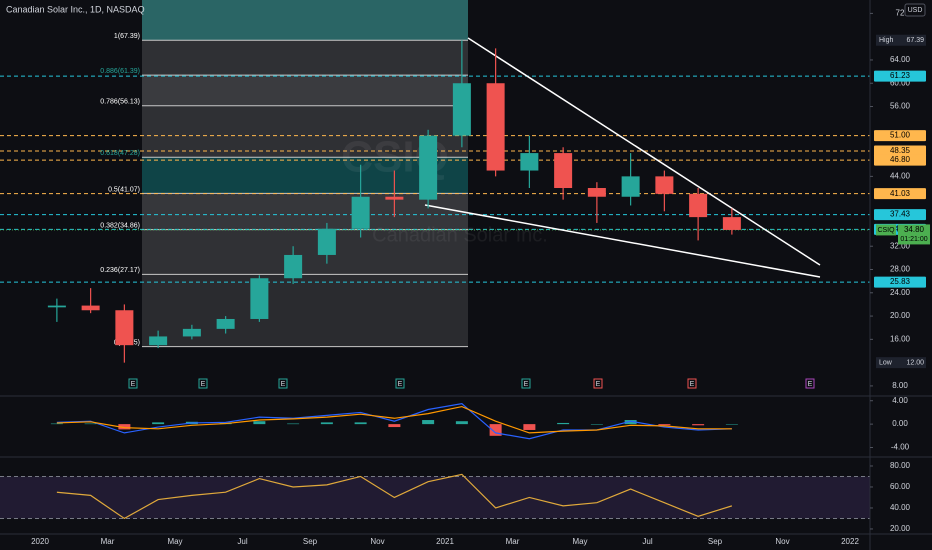  Describe the element at coordinates (120, 102) in the screenshot. I see `fib-label: 0.786(56.13)` at that location.